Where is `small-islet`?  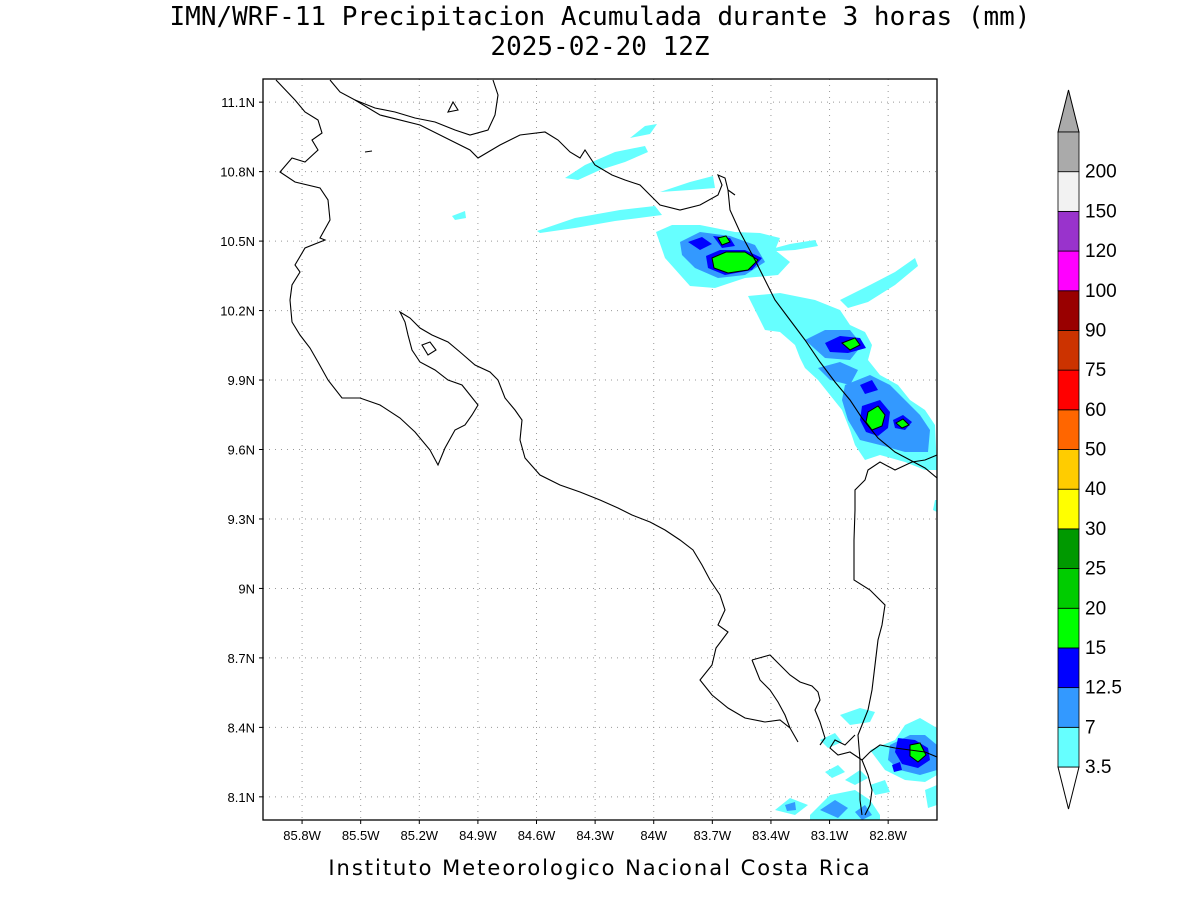
small-islet is located at coordinates (368, 151).